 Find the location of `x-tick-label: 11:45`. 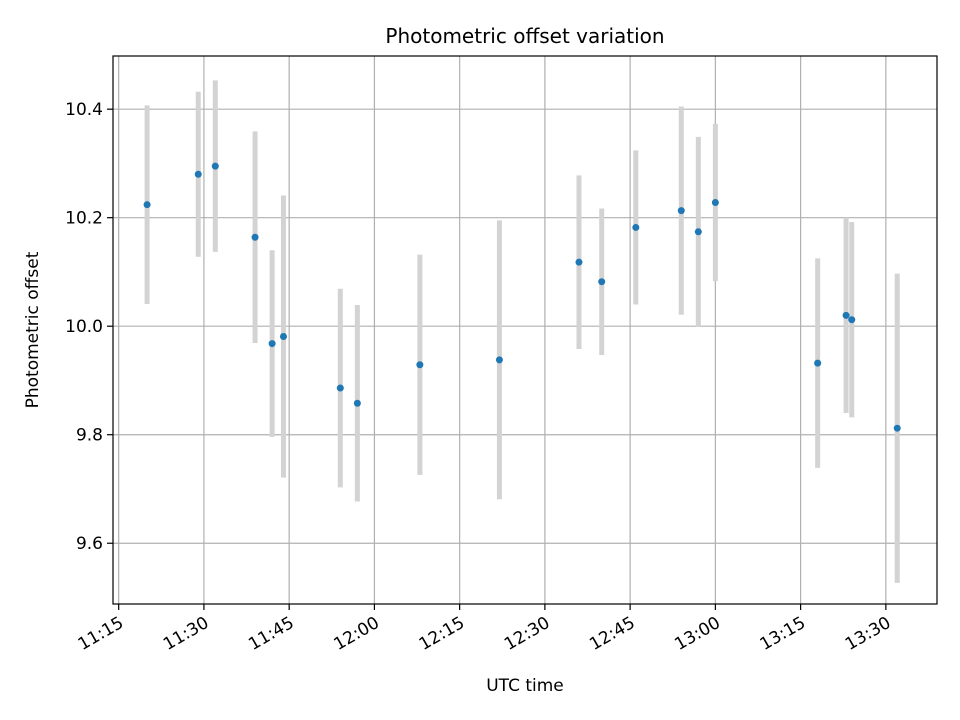

x-tick-label: 11:45 is located at coordinates (271, 634).